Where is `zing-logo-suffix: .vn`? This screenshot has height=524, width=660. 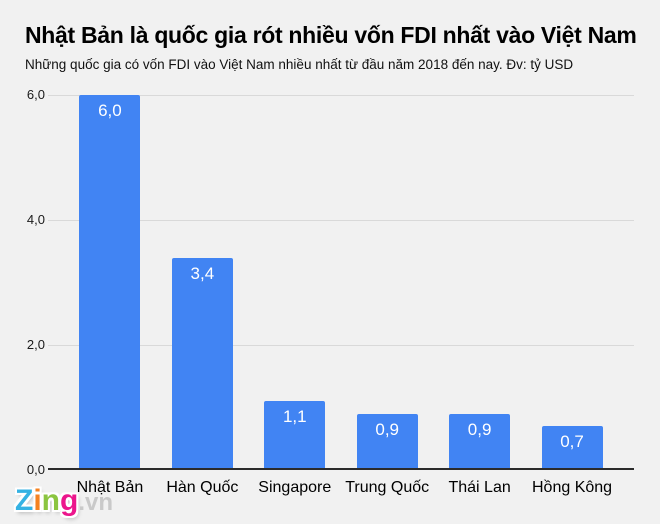 zing-logo-suffix: .vn is located at coordinates (96, 502).